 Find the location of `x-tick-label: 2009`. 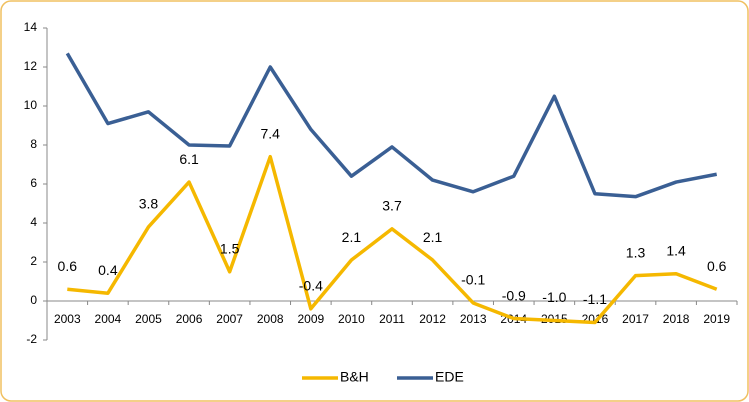

x-tick-label: 2009 is located at coordinates (310, 319).